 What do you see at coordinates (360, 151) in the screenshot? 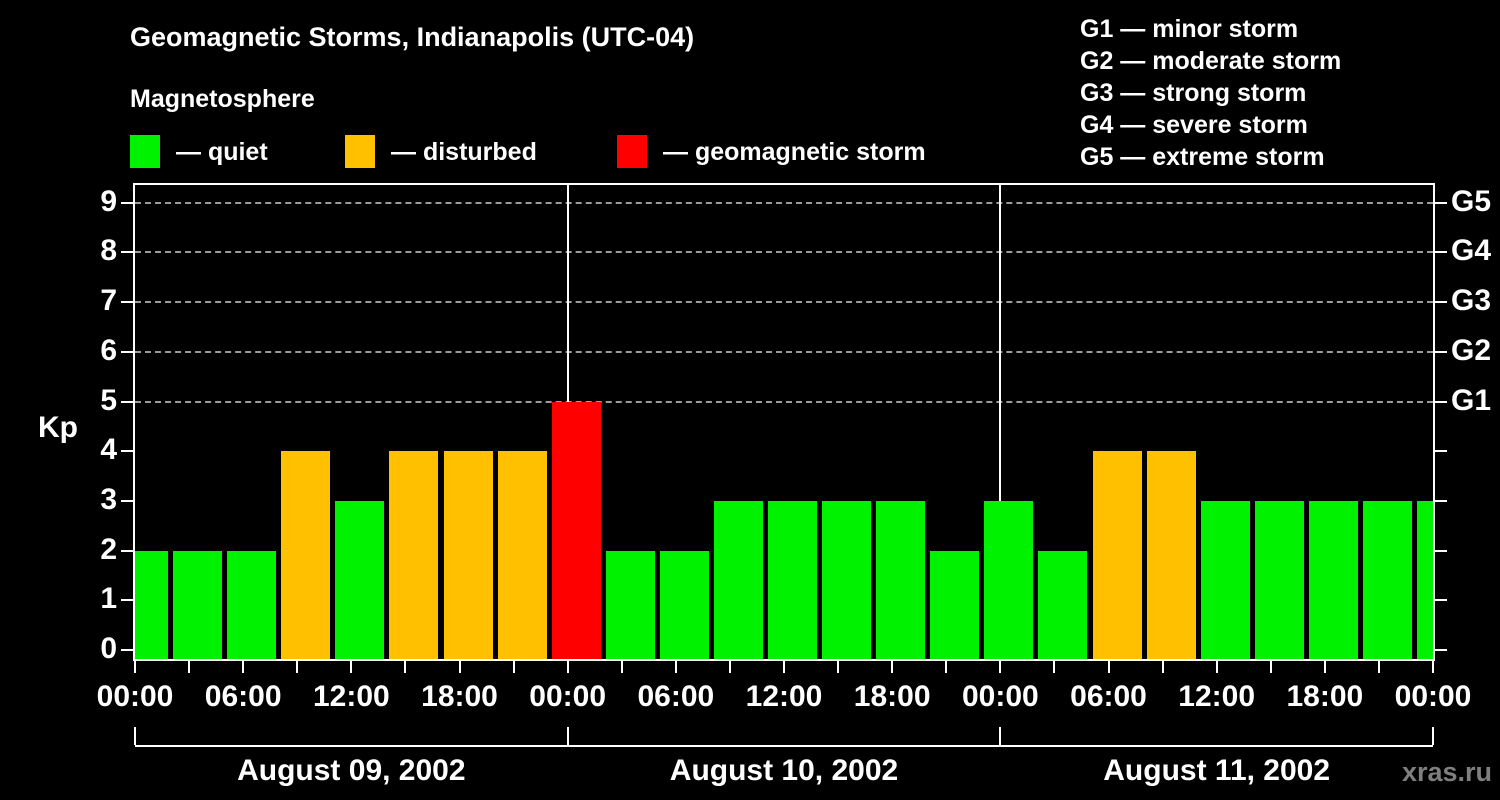
I see `disturbed-legend-swatch` at bounding box center [360, 151].